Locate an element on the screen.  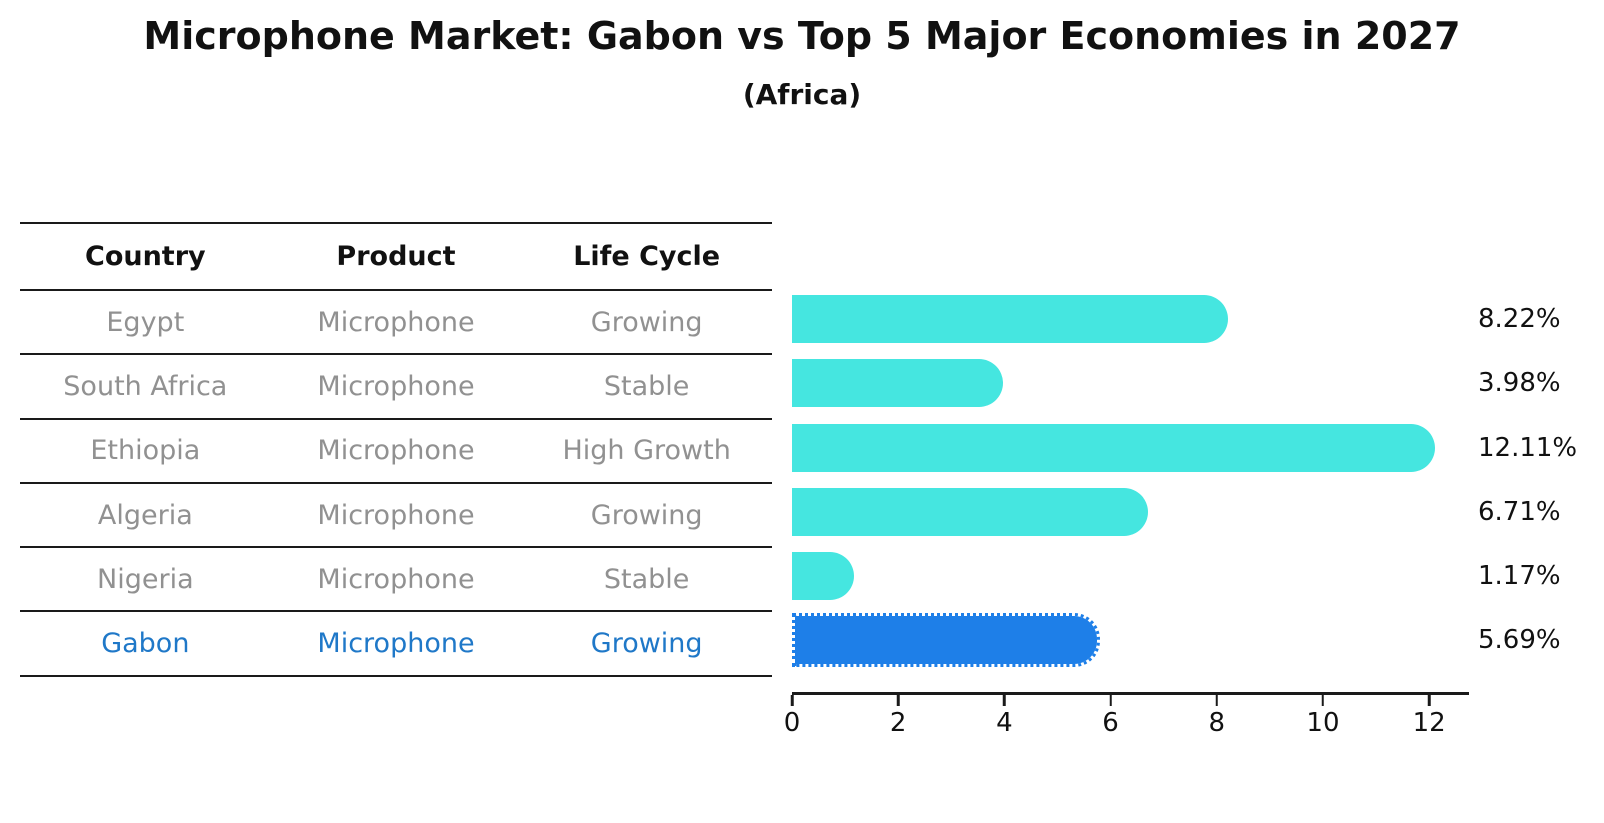
country-cell: Nigeria is located at coordinates (145, 579).